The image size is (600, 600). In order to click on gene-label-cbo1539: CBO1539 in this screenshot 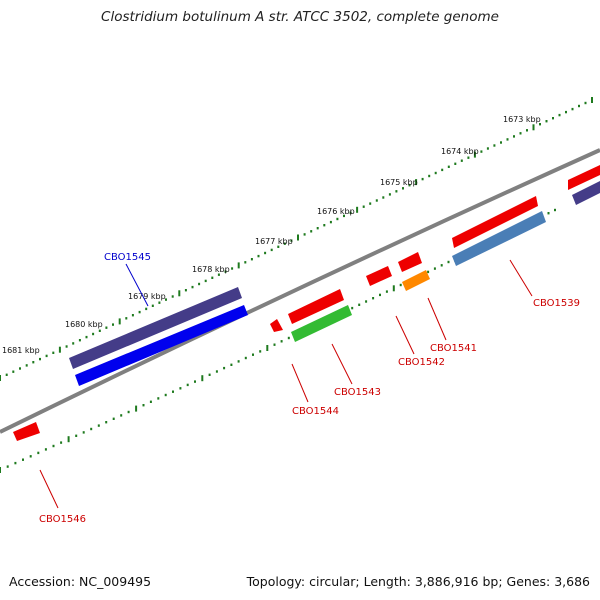, I will do `click(556, 303)`.